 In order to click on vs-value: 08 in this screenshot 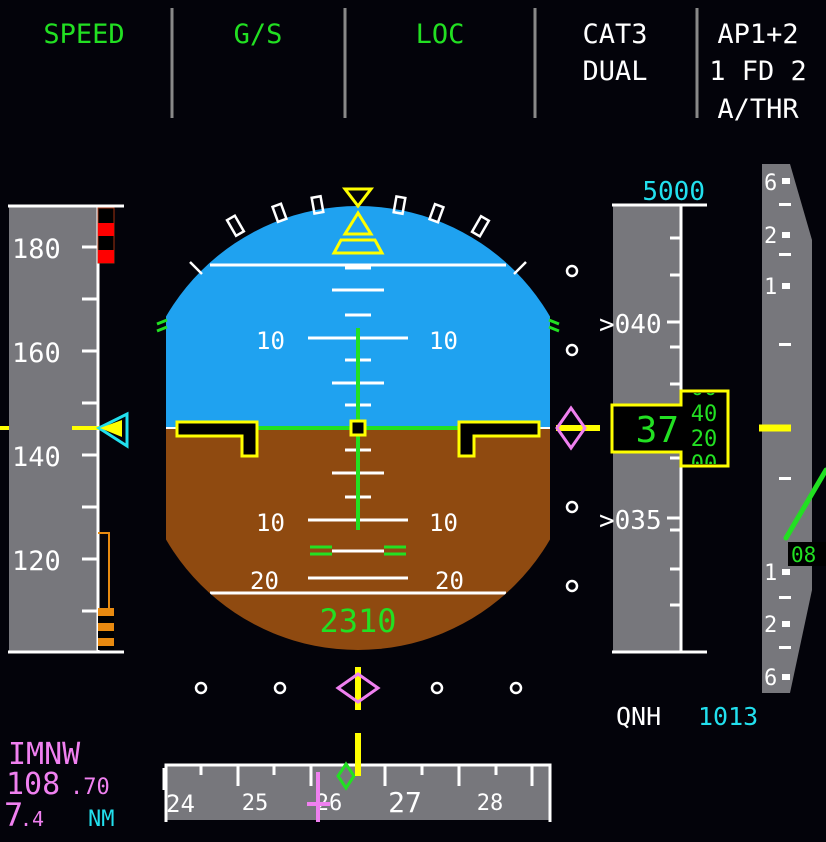, I will do `click(803, 555)`.